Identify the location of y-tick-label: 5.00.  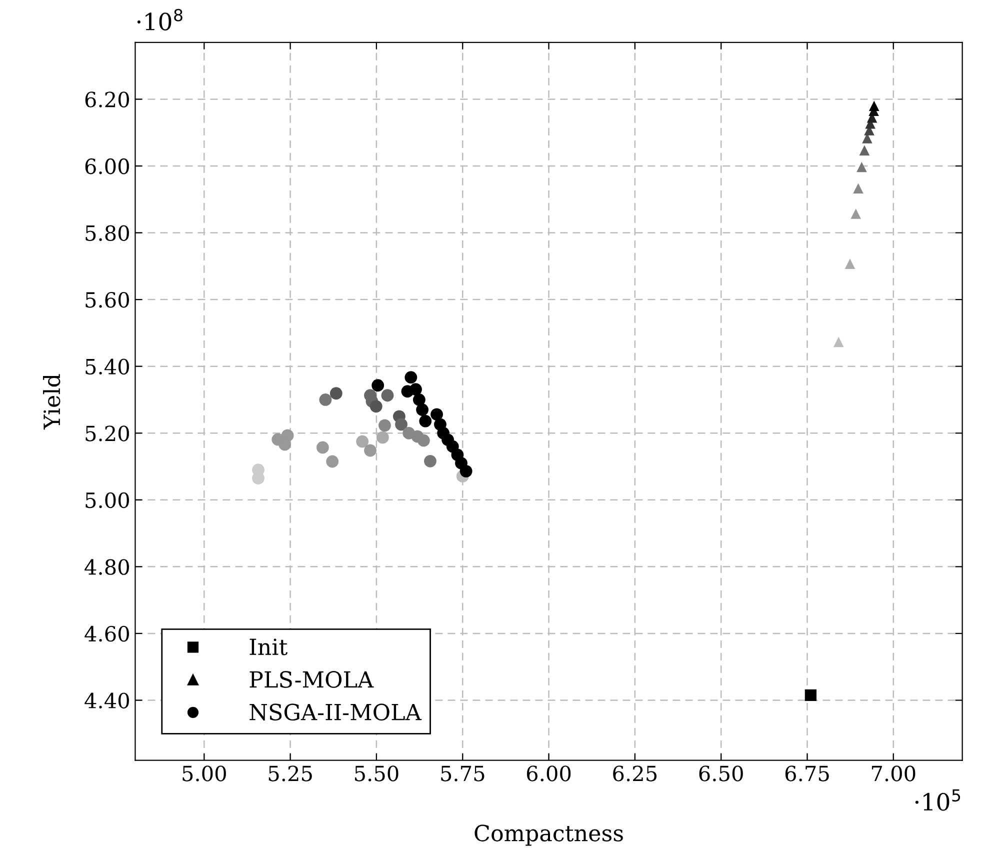
(107, 500).